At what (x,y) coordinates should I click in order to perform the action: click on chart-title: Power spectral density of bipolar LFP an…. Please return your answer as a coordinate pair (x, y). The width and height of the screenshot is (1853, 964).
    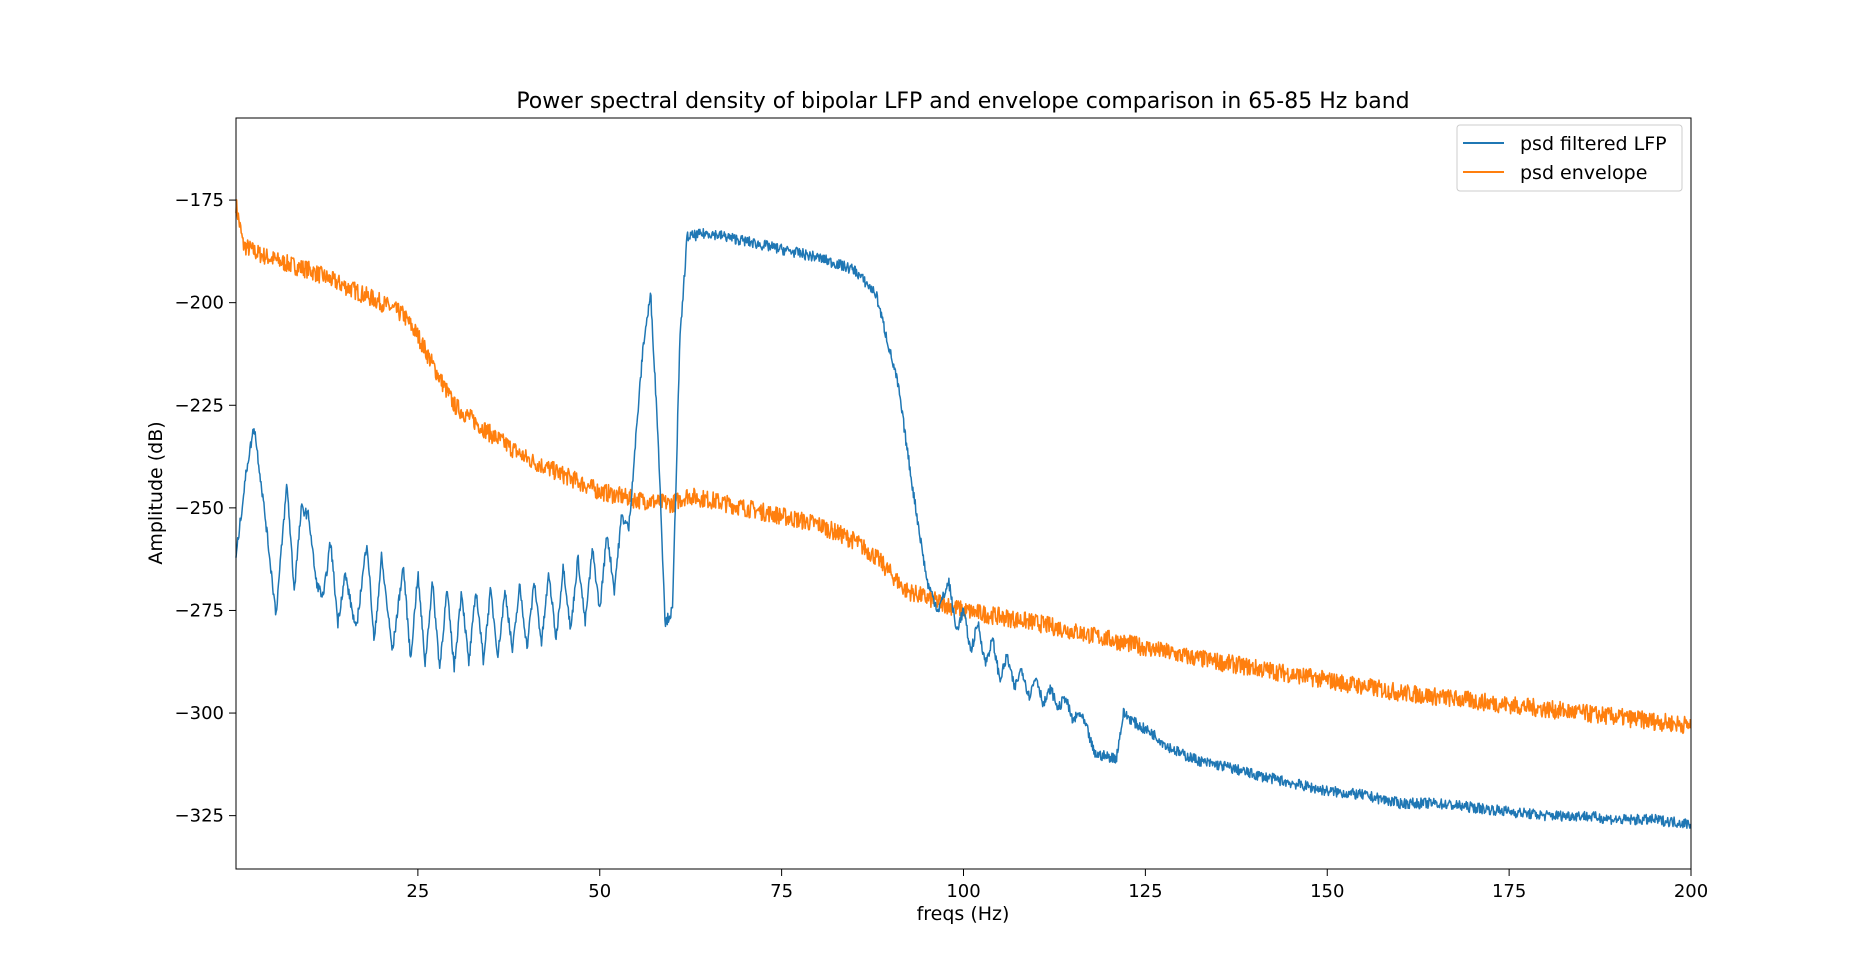
    Looking at the image, I should click on (962, 101).